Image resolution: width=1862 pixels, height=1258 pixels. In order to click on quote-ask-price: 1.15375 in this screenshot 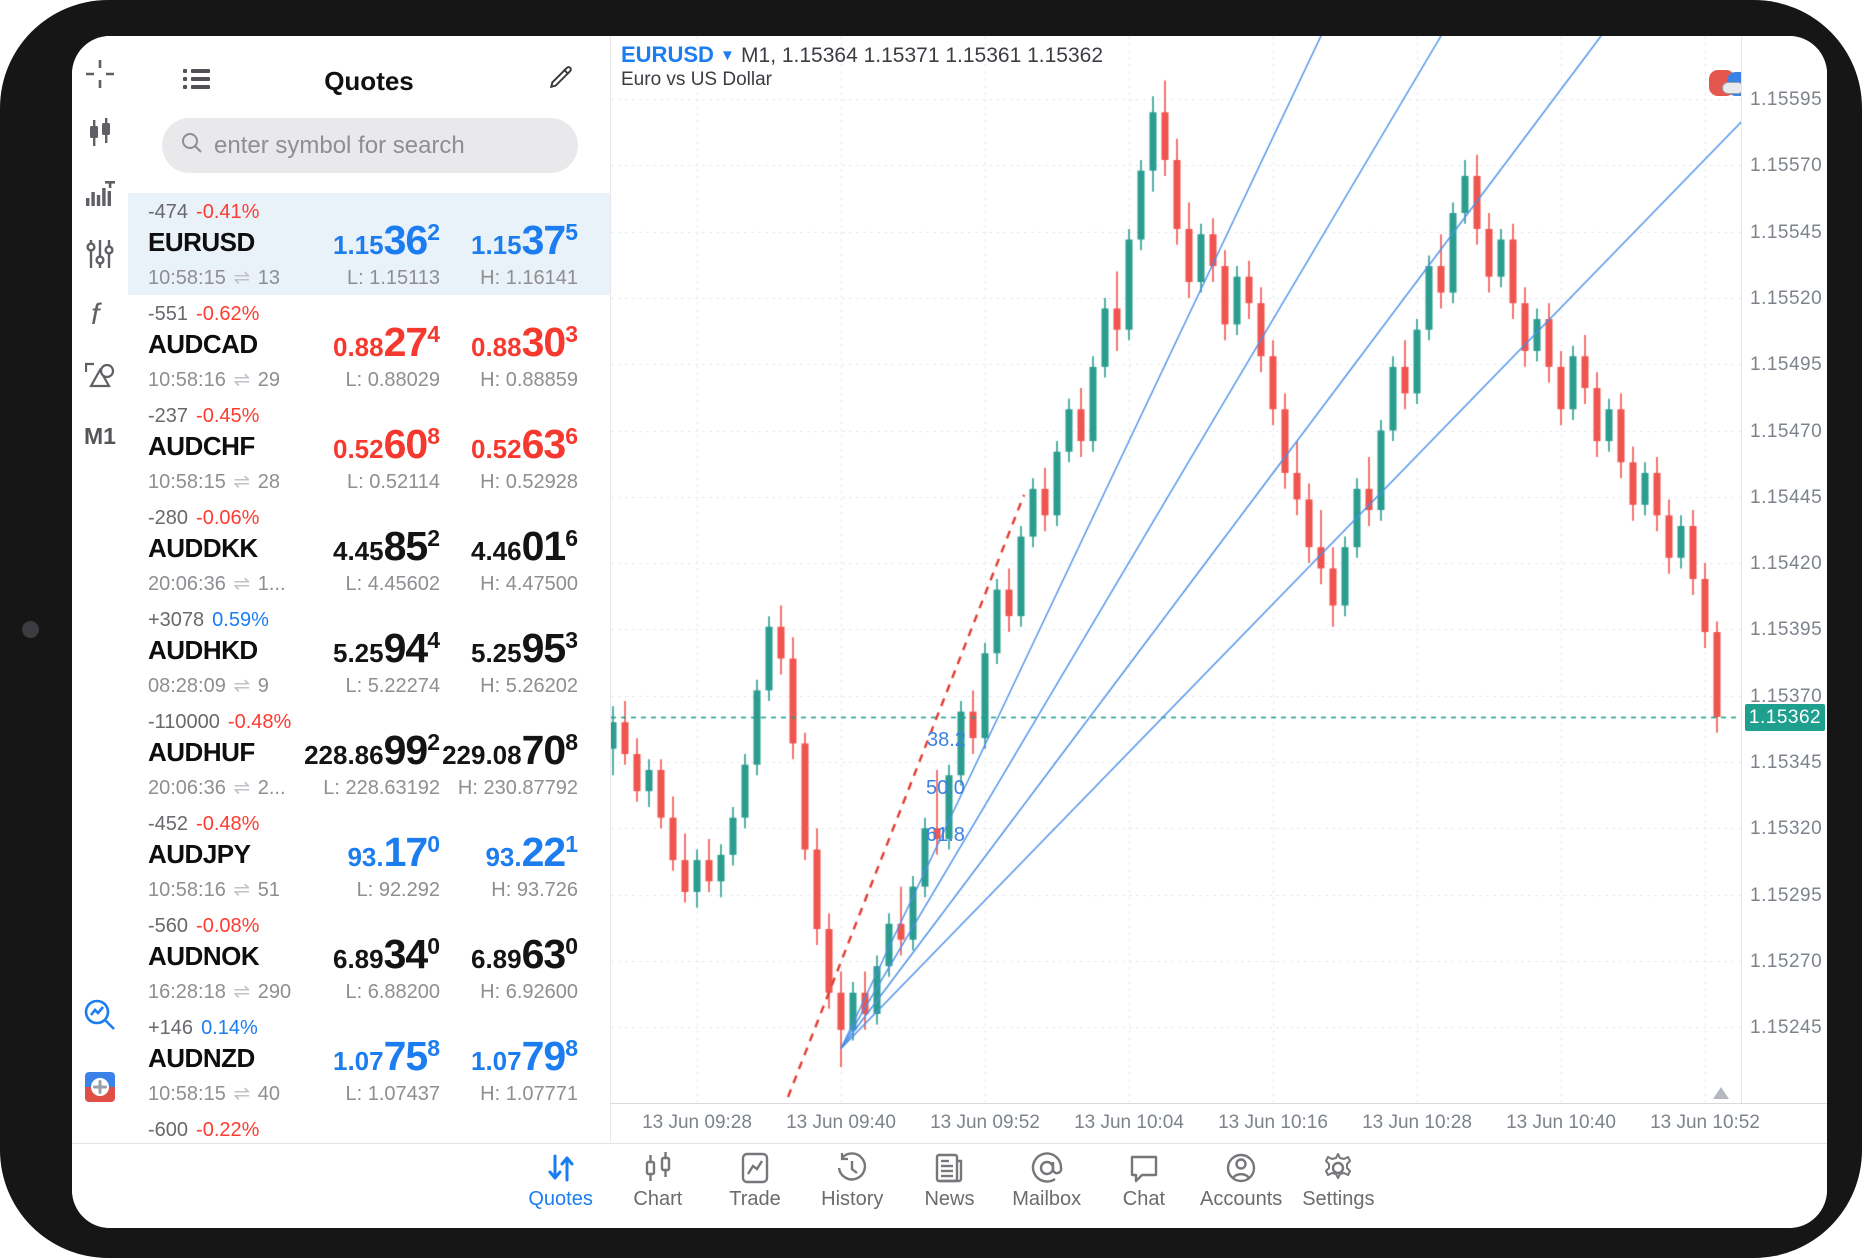, I will do `click(524, 240)`.